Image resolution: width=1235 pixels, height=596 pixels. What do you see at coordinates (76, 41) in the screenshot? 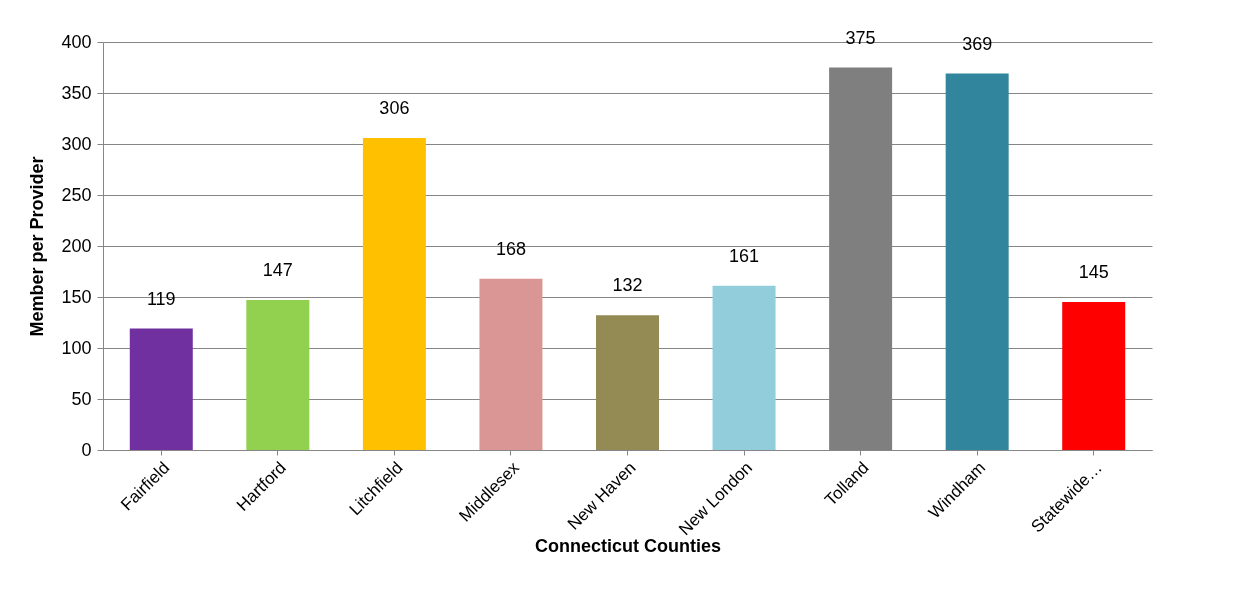
I see `y-tick-label: 400` at bounding box center [76, 41].